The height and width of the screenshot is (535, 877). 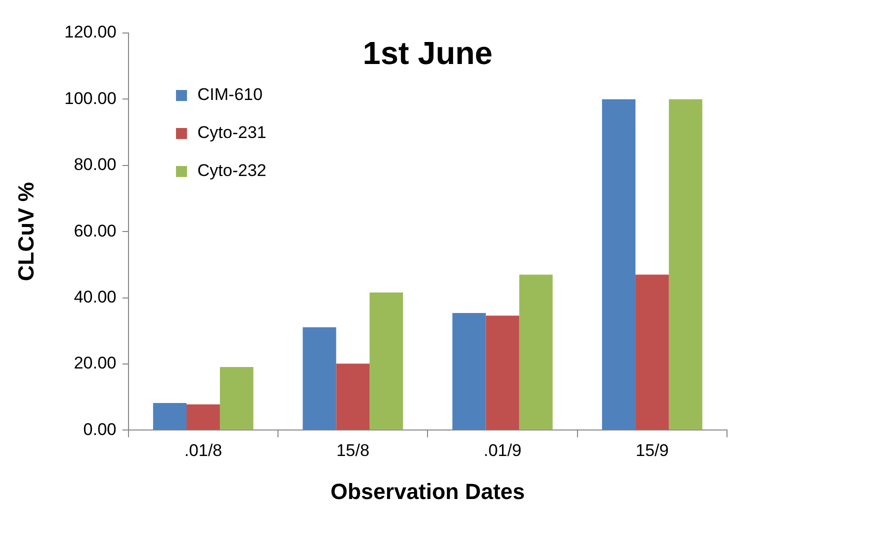 What do you see at coordinates (95, 296) in the screenshot?
I see `y-tick-label: 40.00` at bounding box center [95, 296].